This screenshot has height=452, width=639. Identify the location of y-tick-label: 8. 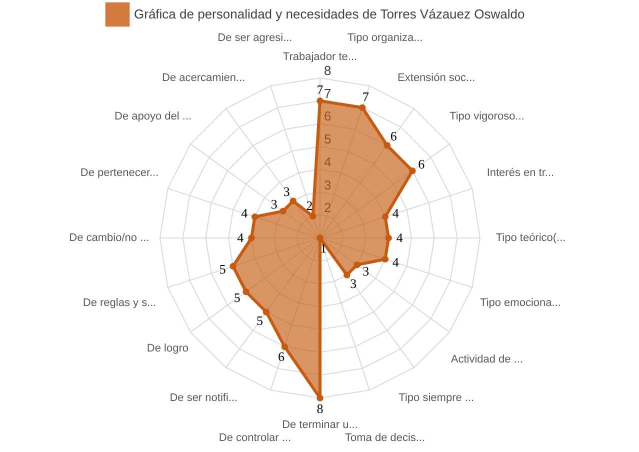
(328, 70).